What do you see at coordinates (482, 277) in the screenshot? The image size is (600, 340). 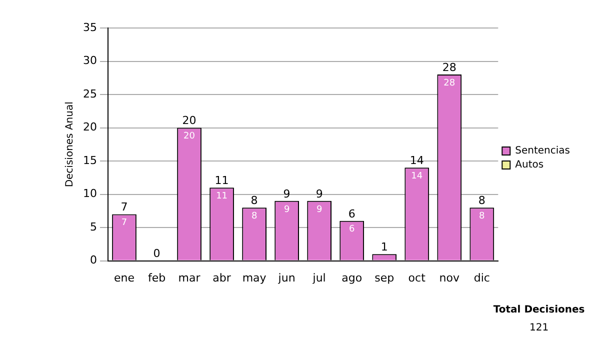 I see `x-tick-label: dic` at bounding box center [482, 277].